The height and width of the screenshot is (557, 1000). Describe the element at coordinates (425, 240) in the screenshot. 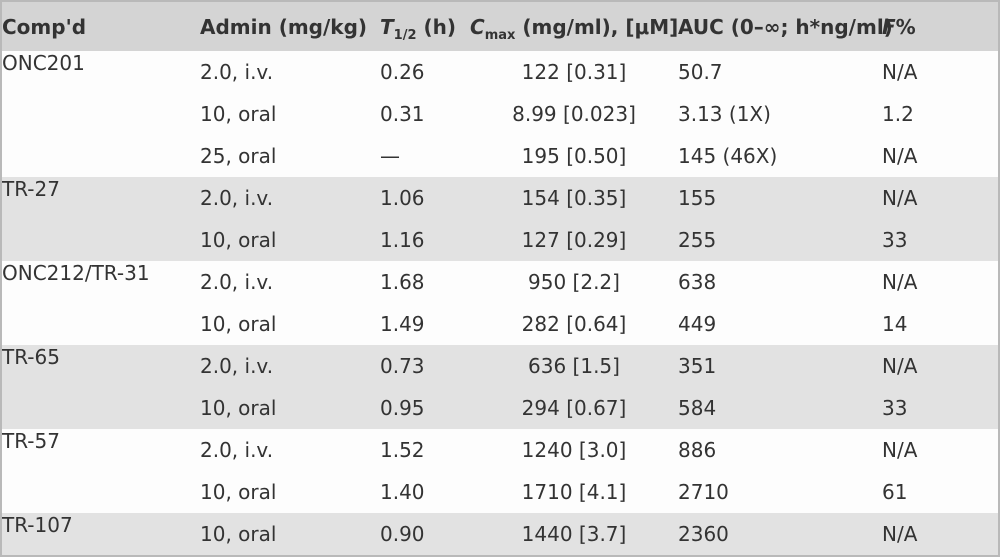

I see `t-half-cell: 1.16` at that location.